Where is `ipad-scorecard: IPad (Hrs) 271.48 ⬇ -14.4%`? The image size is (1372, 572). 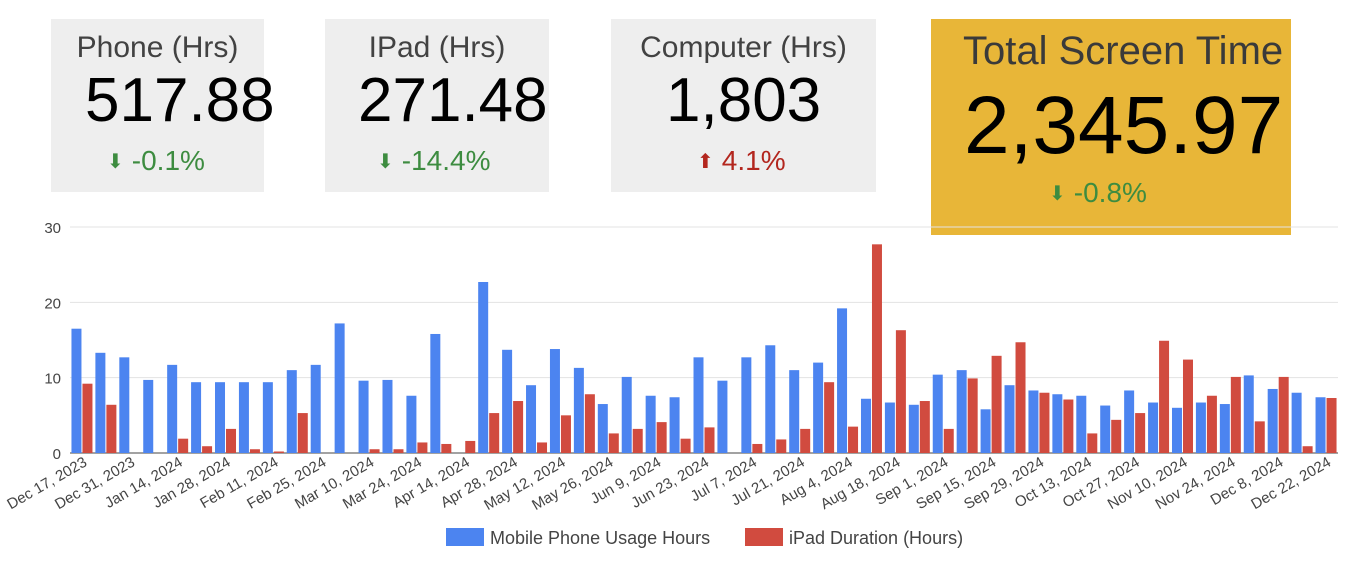 ipad-scorecard: IPad (Hrs) 271.48 ⬇ -14.4% is located at coordinates (437, 105).